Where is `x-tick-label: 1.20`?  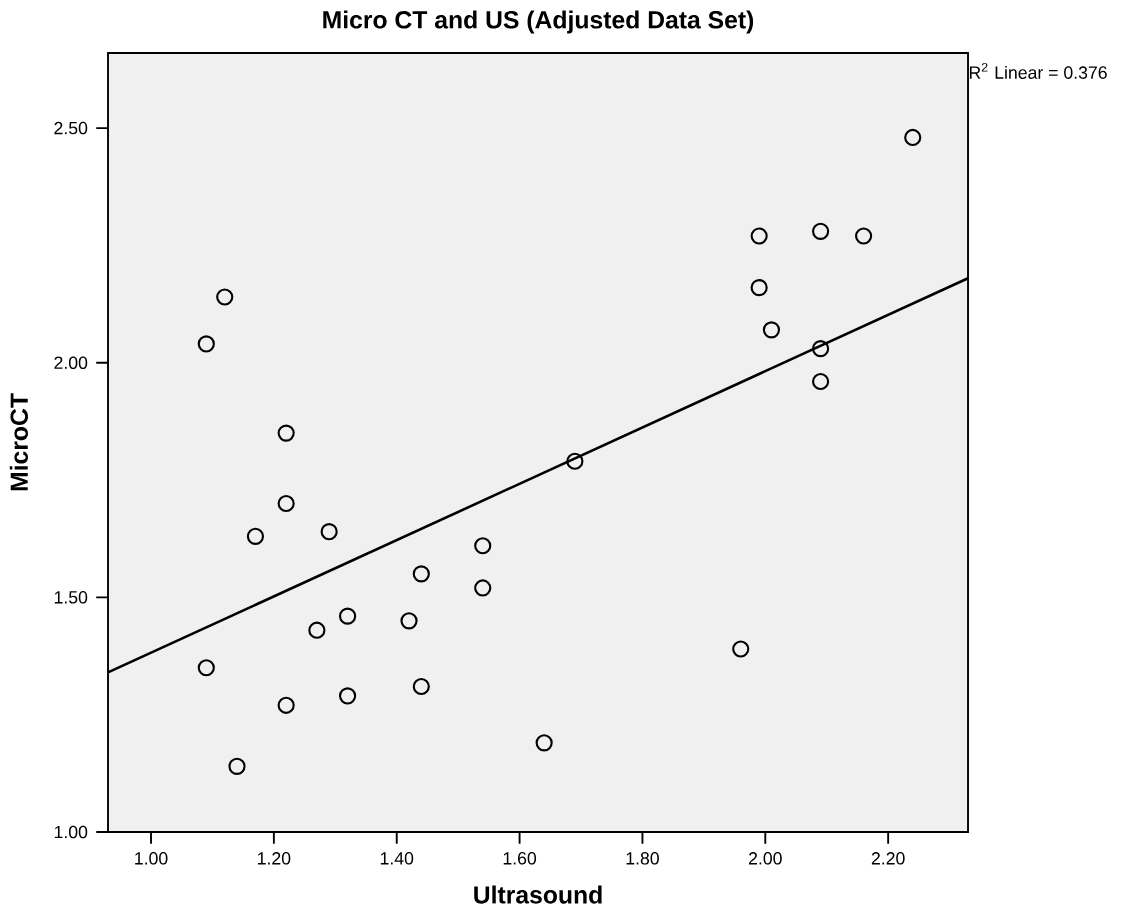 x-tick-label: 1.20 is located at coordinates (274, 858).